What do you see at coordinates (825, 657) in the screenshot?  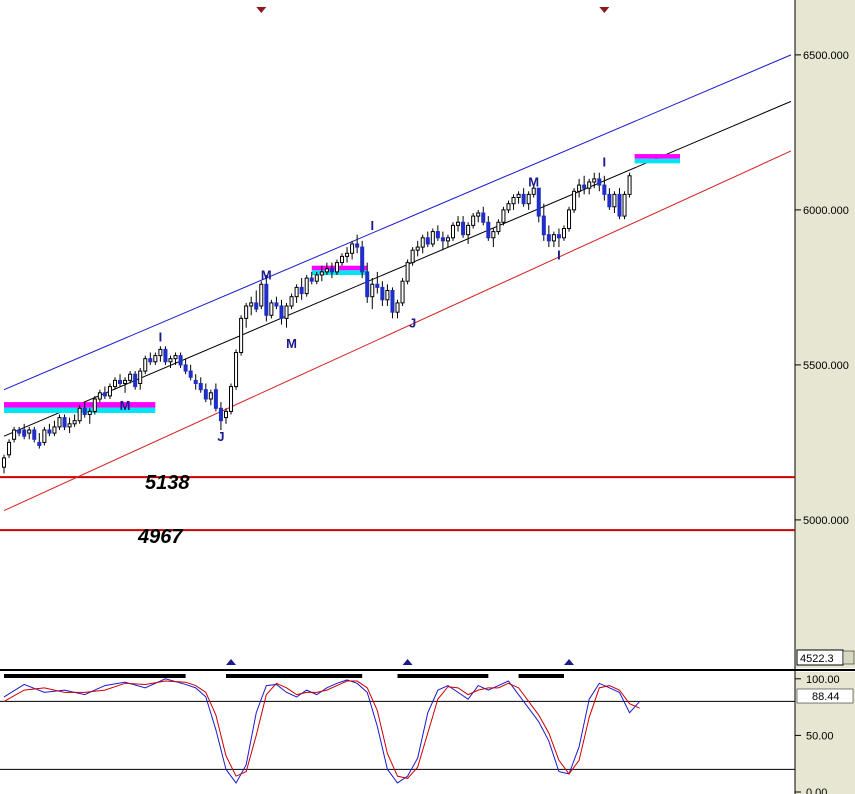 I see `min-readout: 4522.3` at bounding box center [825, 657].